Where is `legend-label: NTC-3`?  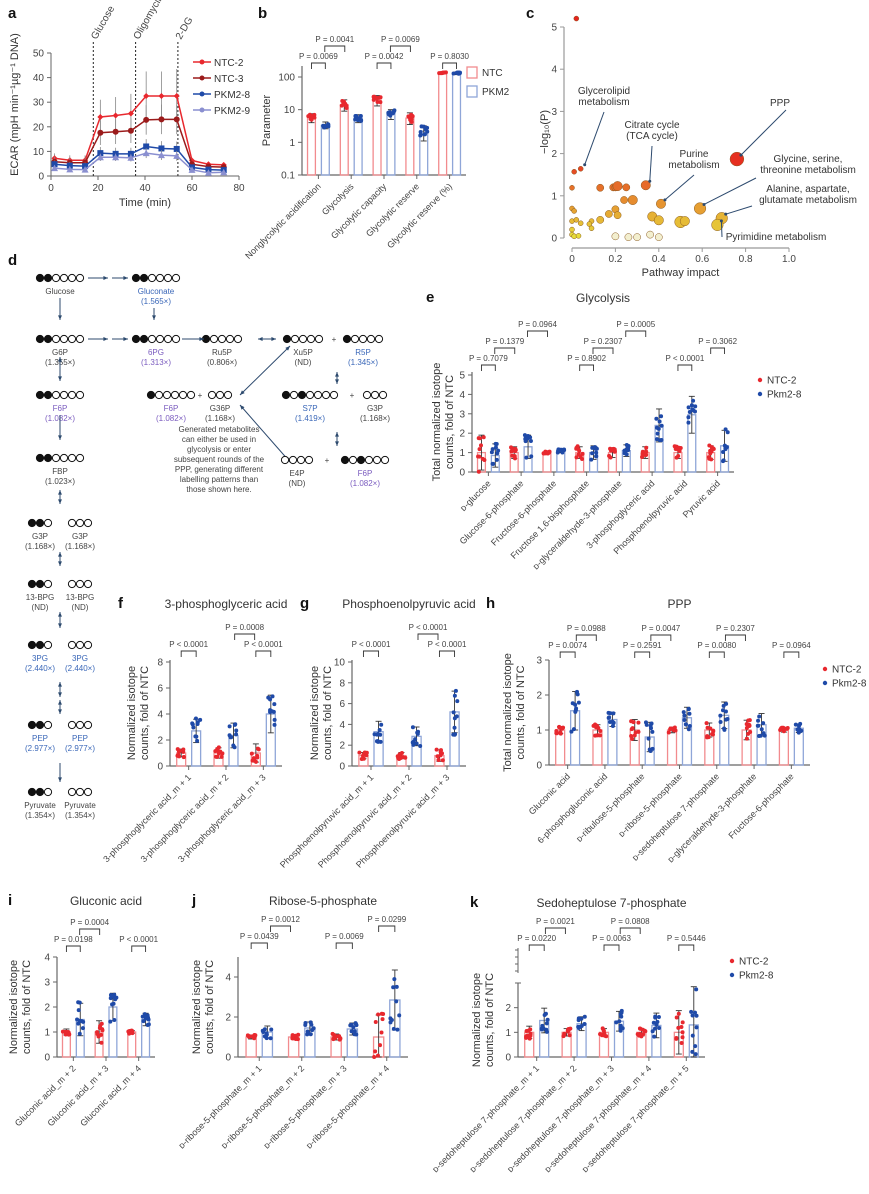 legend-label: NTC-3 is located at coordinates (229, 79).